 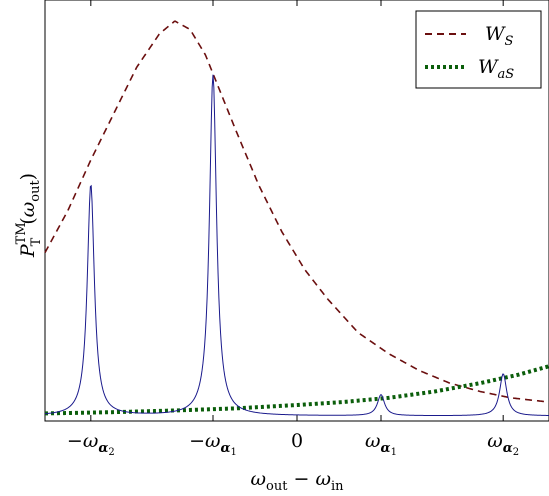 What do you see at coordinates (91, 444) in the screenshot?
I see `x-tick-label: −ωα2` at bounding box center [91, 444].